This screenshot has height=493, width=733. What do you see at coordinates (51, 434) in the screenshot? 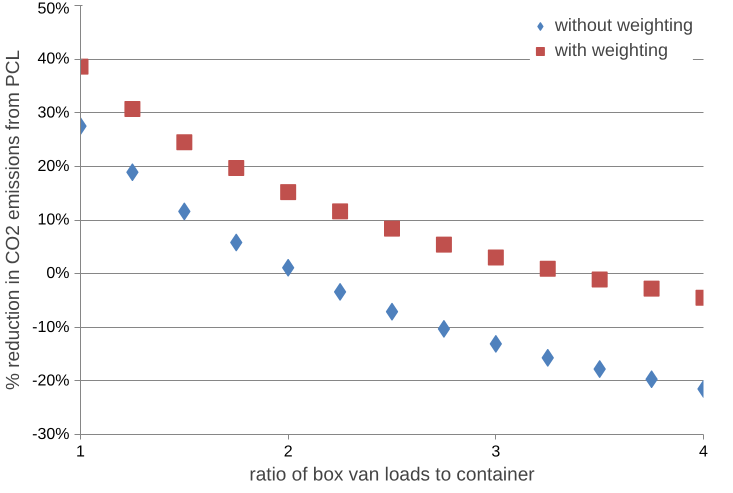
I see `y-tick-label: -30%` at bounding box center [51, 434].